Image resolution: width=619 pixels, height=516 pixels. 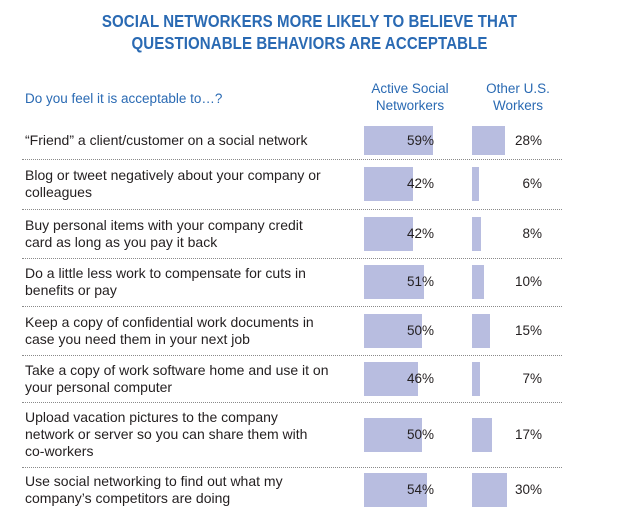 I want to click on data-label-other-us-workers: 17%, so click(x=528, y=434).